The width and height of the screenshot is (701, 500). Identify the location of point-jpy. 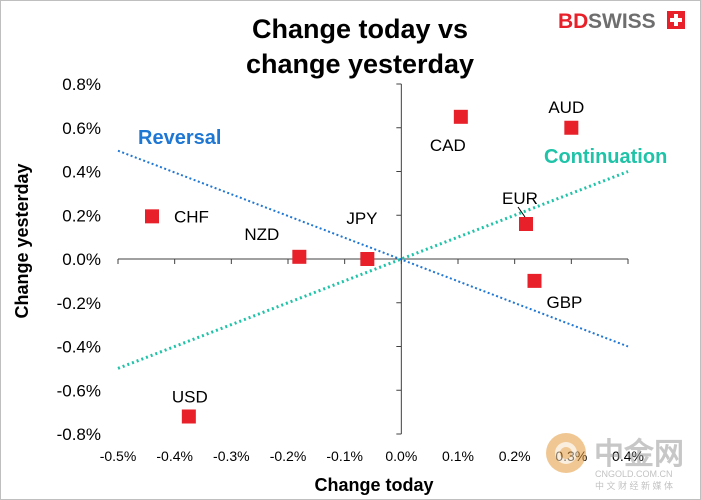
(367, 259).